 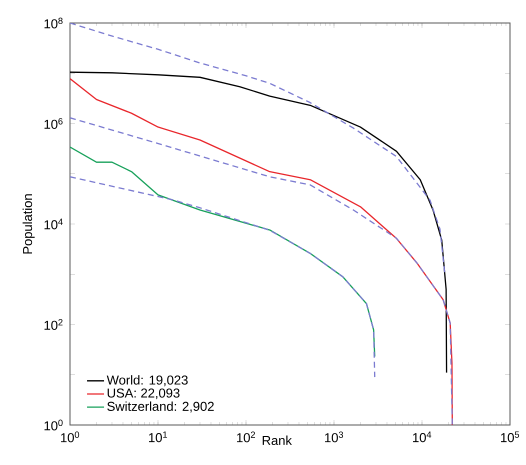 I want to click on legend-label: USA: 22,093, so click(x=144, y=394).